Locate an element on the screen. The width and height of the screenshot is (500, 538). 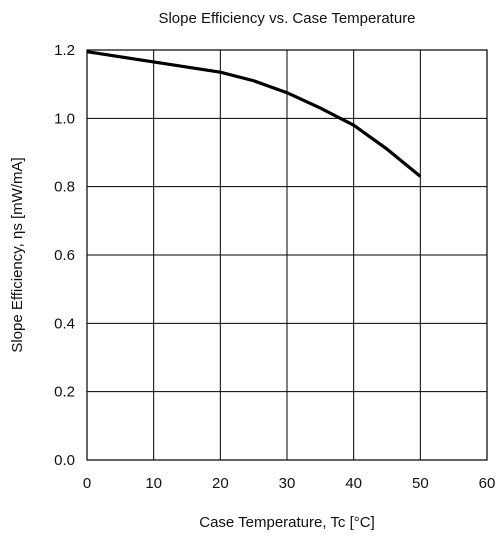
y-tick-label: 0.8 is located at coordinates (64, 187).